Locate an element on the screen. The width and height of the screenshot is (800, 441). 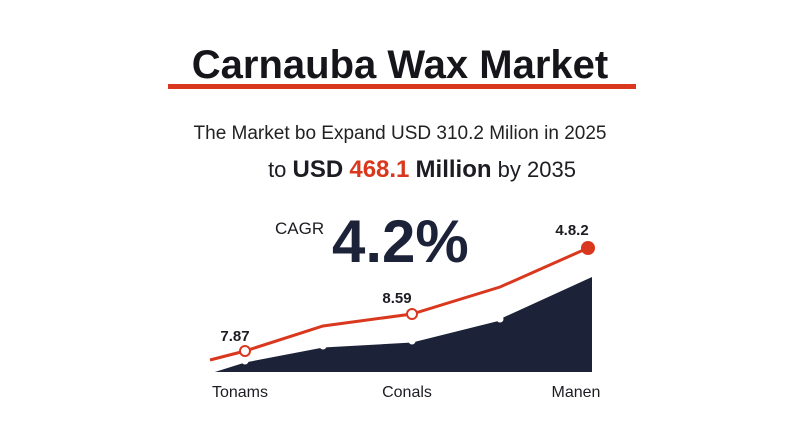
point-label: 8.59 is located at coordinates (396, 298).